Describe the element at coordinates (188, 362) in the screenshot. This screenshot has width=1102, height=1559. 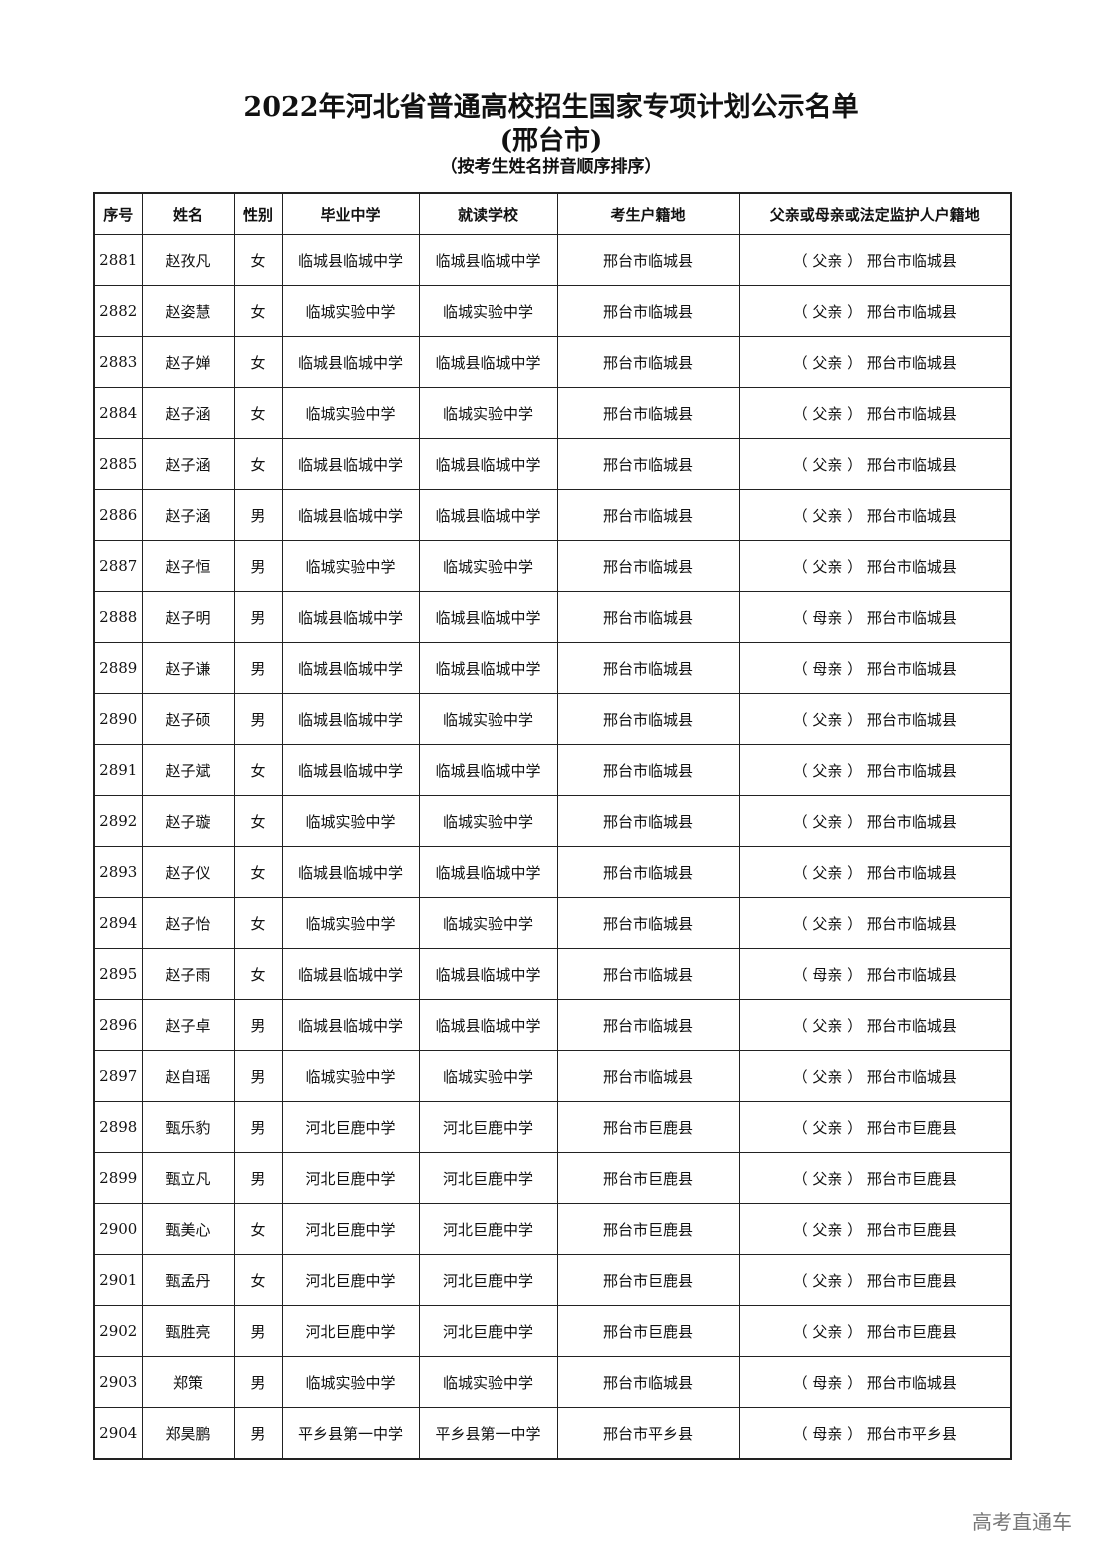
I see `cell-name: 赵子婵` at that location.